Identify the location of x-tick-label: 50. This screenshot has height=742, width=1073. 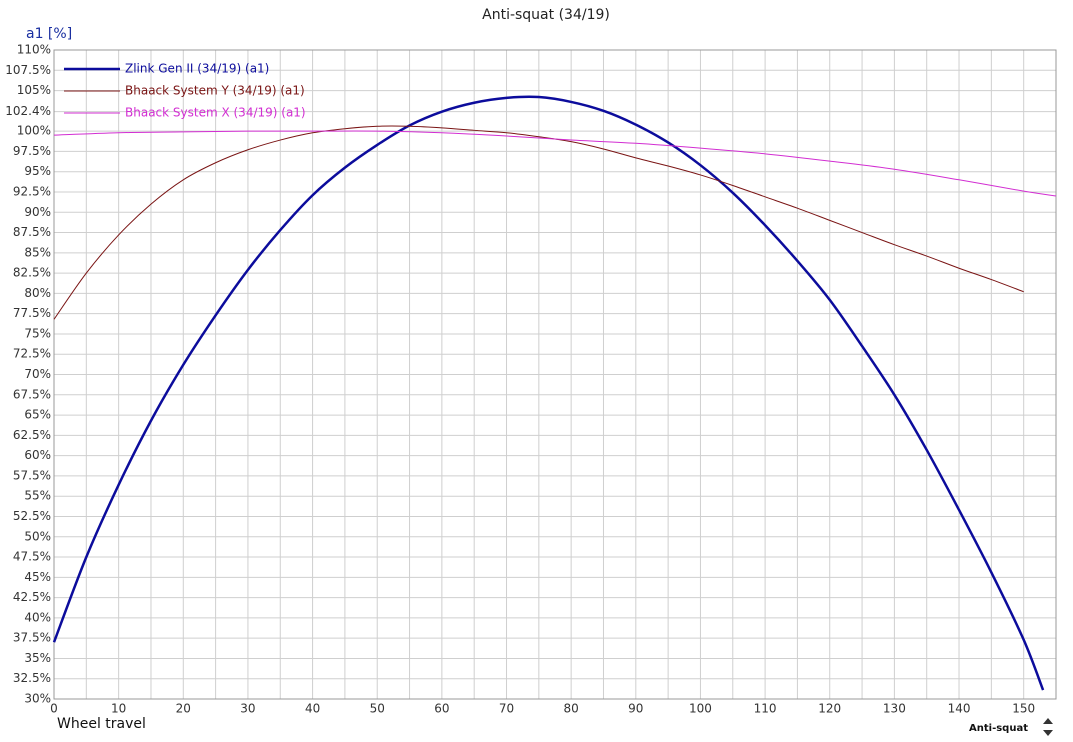
(377, 709).